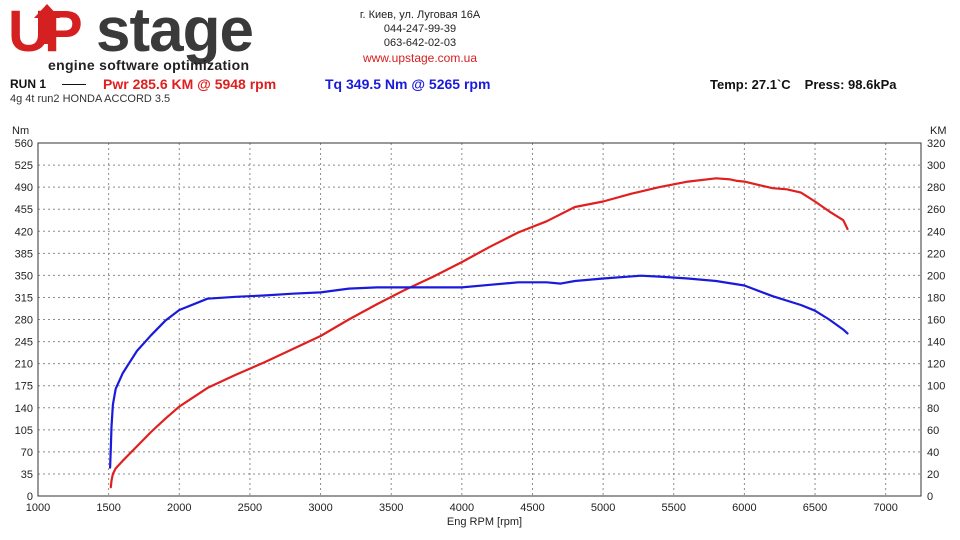 Image resolution: width=960 pixels, height=540 pixels. What do you see at coordinates (420, 29) in the screenshot?
I see `phone-1: 044-247-99-39` at bounding box center [420, 29].